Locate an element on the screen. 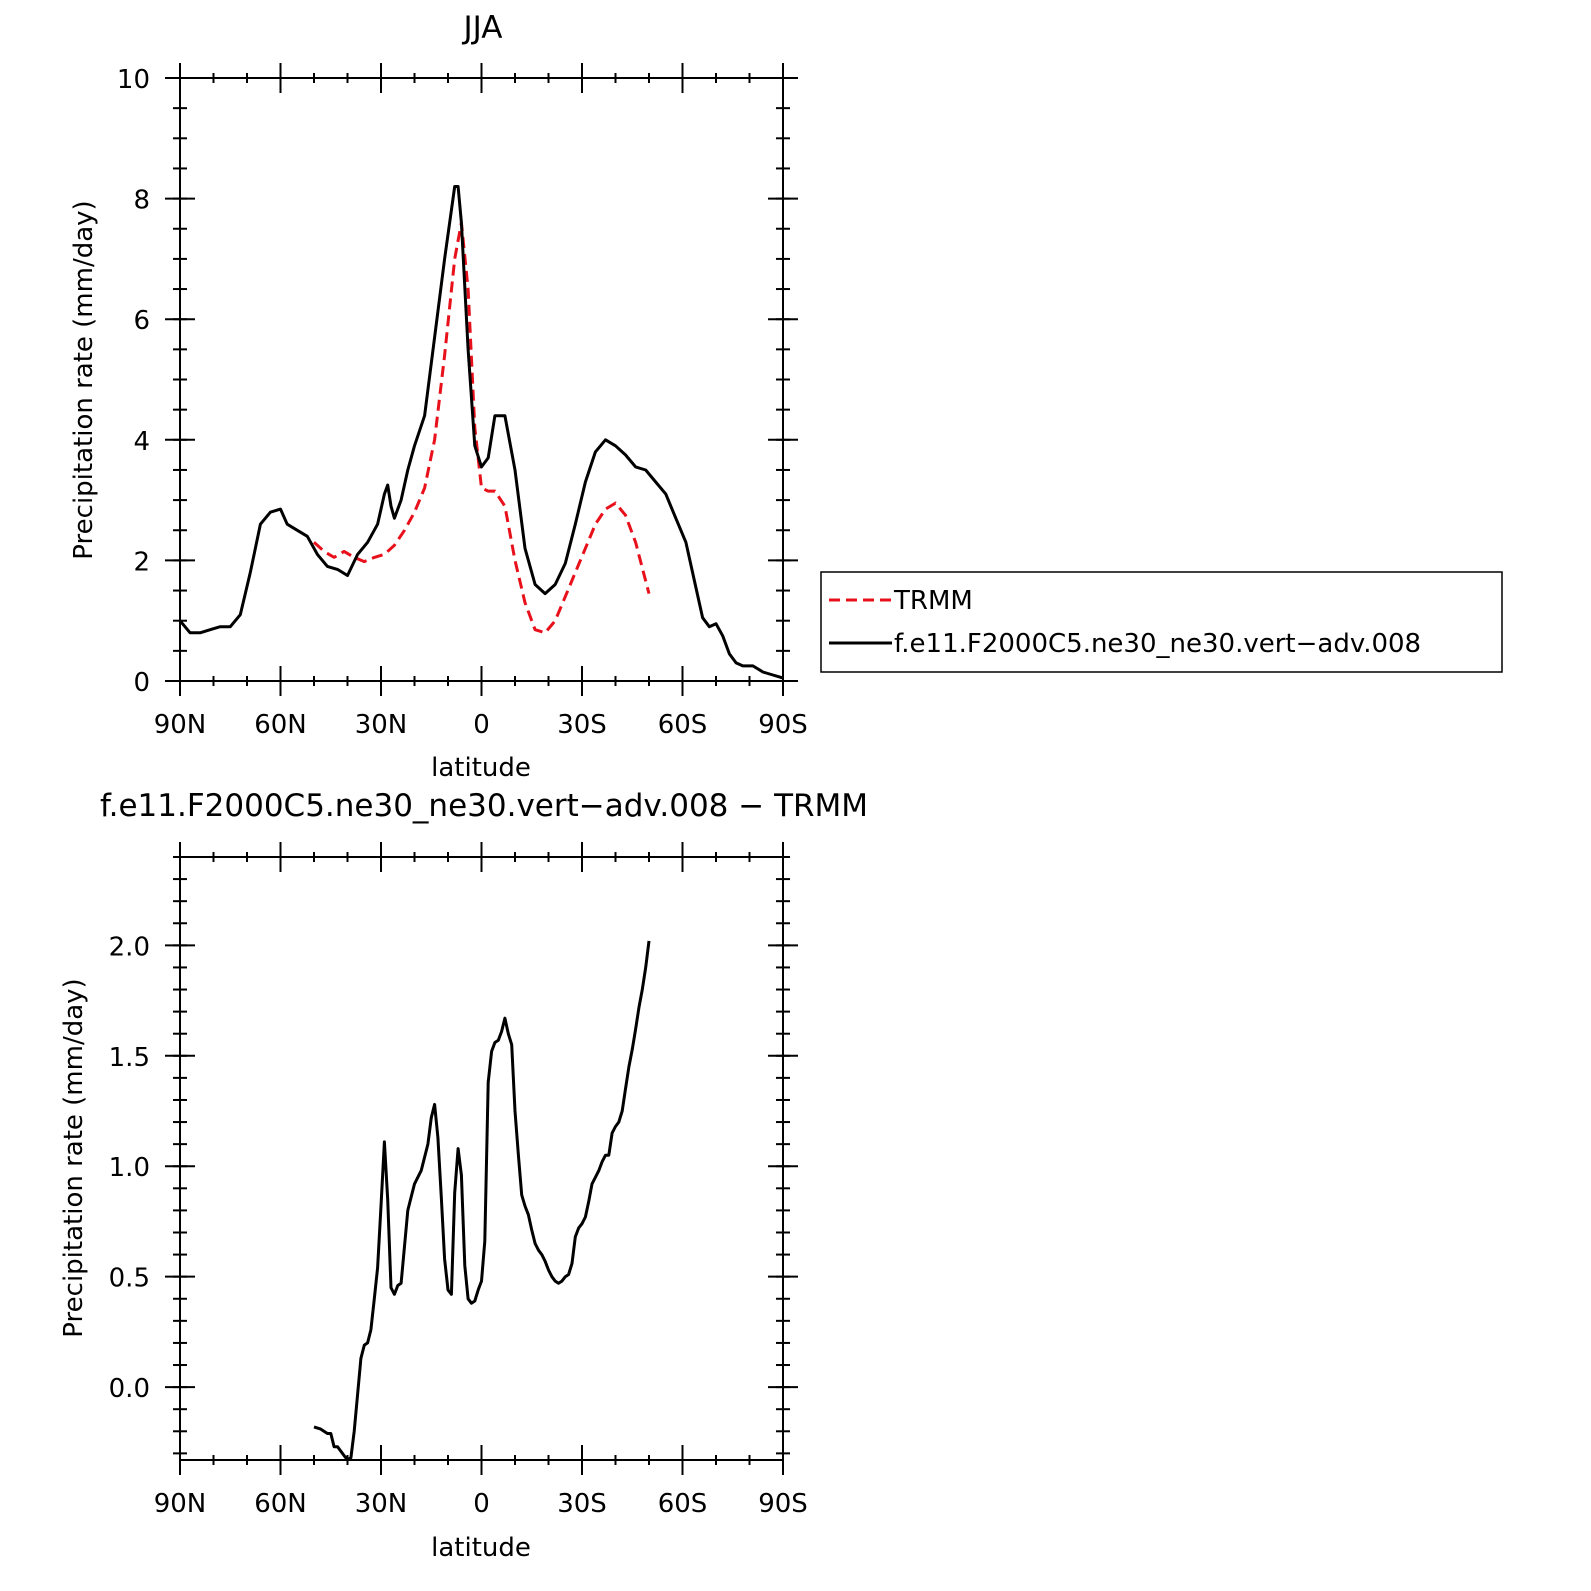 This screenshot has width=1591, height=1591. top-plot-frame is located at coordinates (481, 379).